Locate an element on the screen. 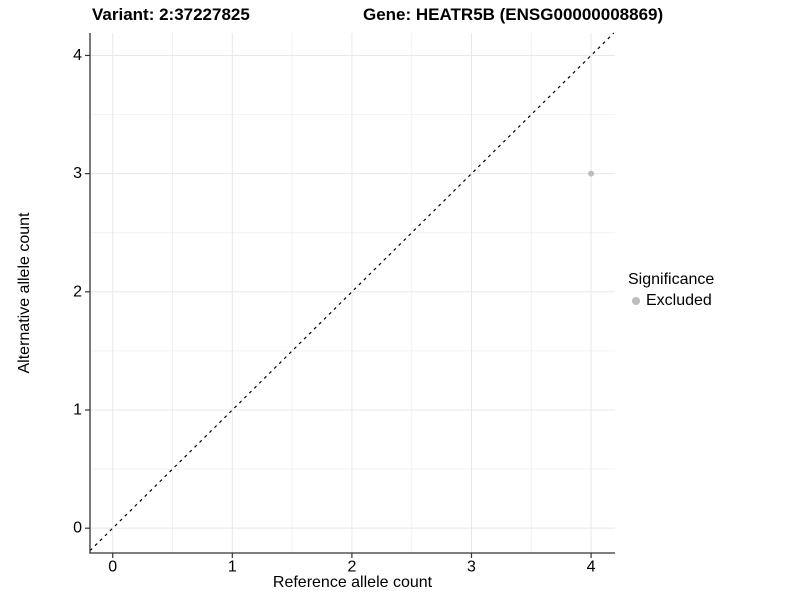 The image size is (800, 600). legend-item-label: Excluded is located at coordinates (679, 300).